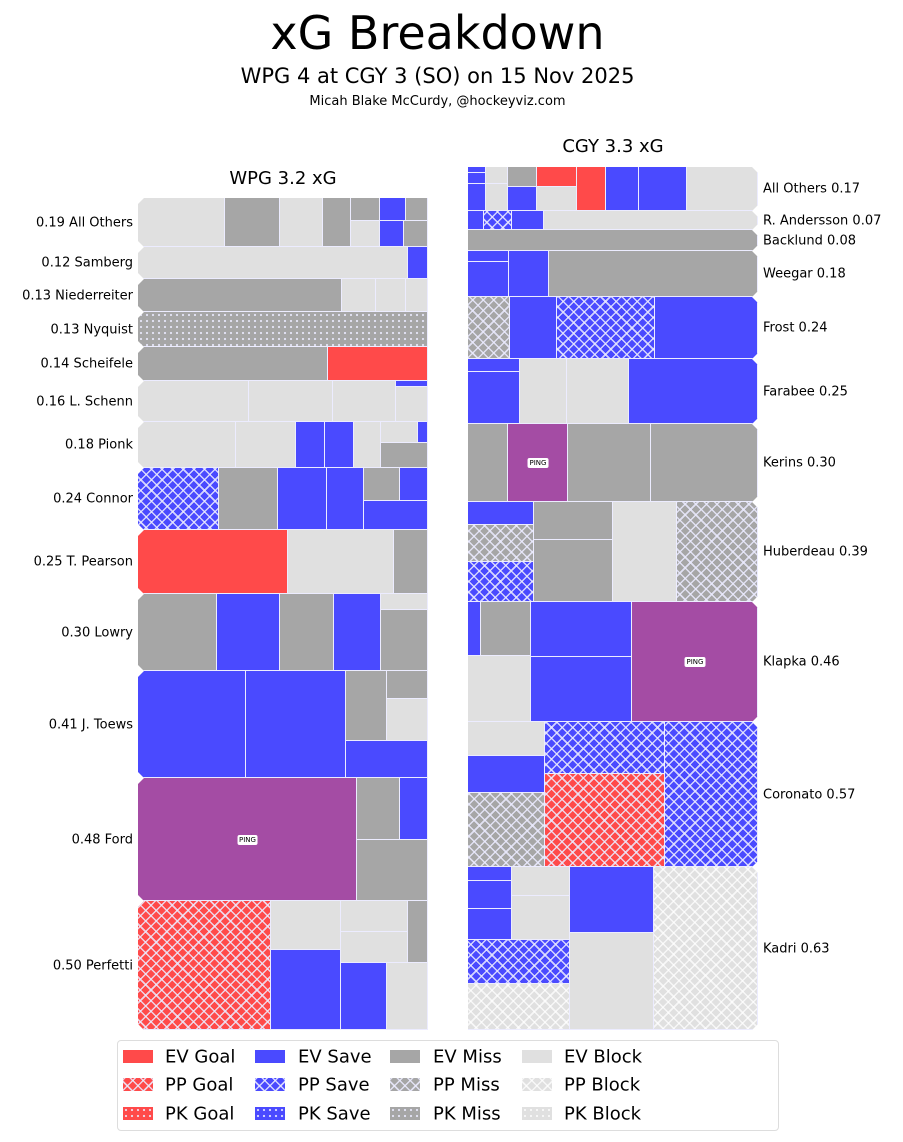 The image size is (903, 1142). Describe the element at coordinates (613, 146) in the screenshot. I see `cgy-panel-title: CGY 3.3 xG` at that location.